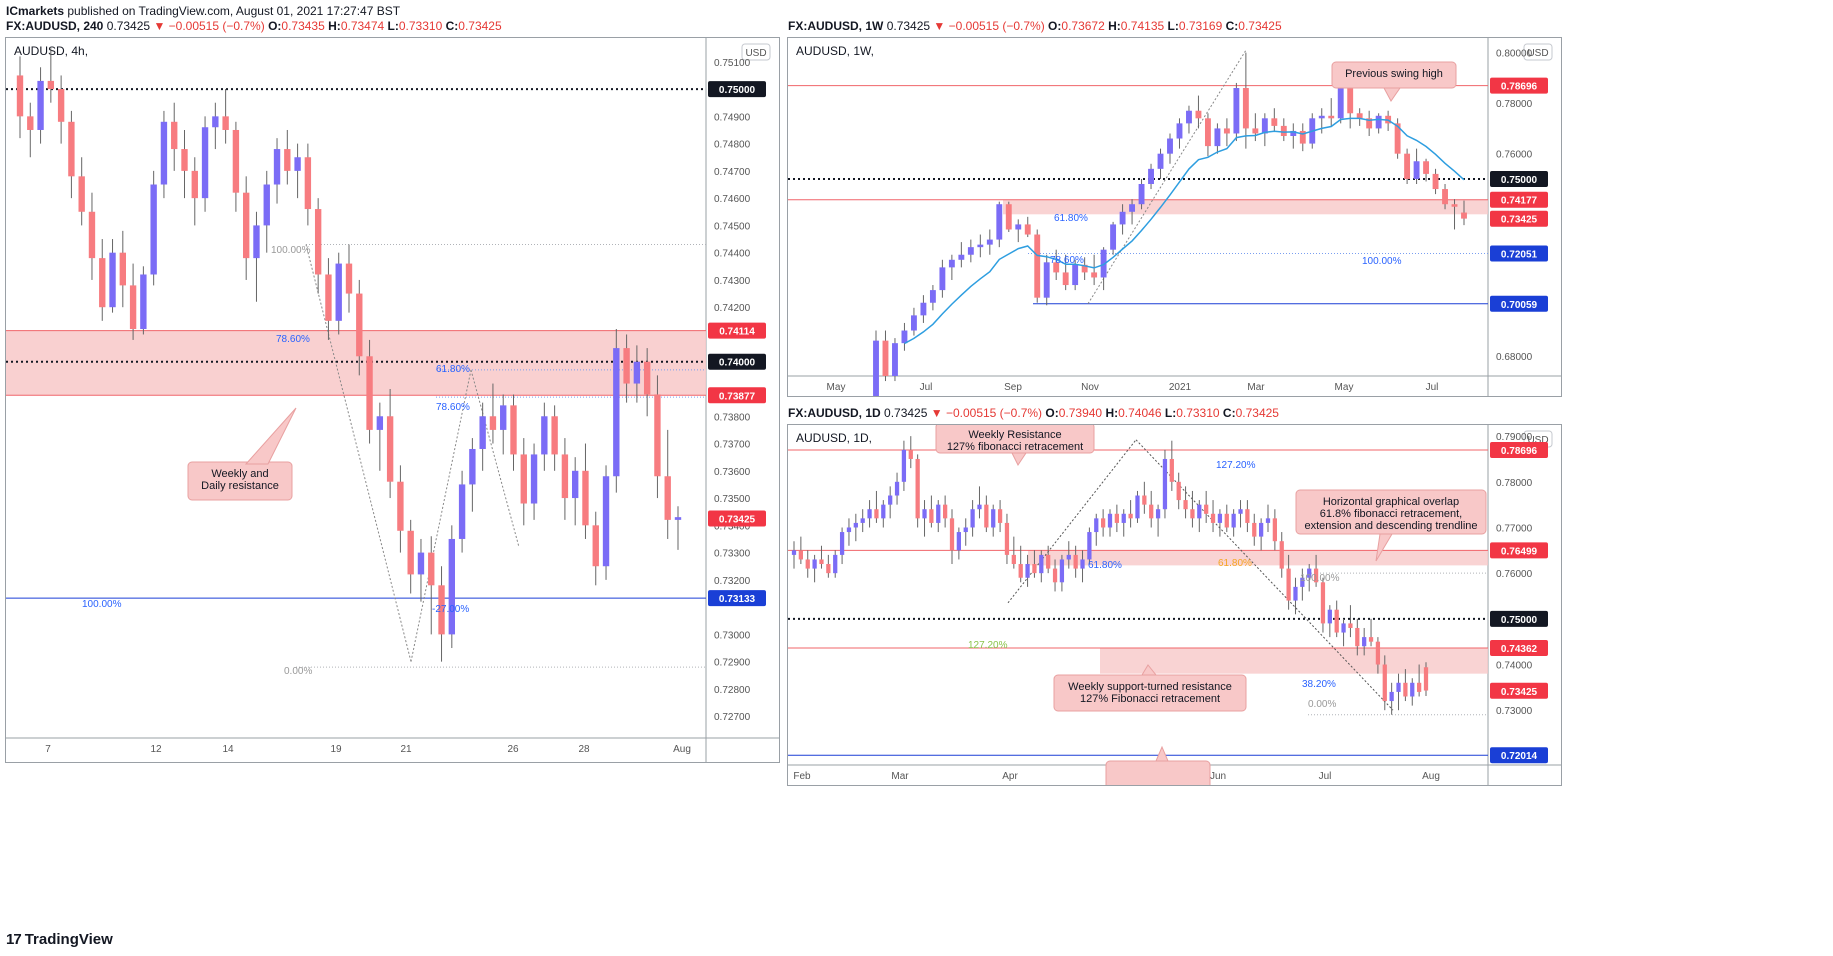  I want to click on price-label: 0.73425, so click(737, 520).